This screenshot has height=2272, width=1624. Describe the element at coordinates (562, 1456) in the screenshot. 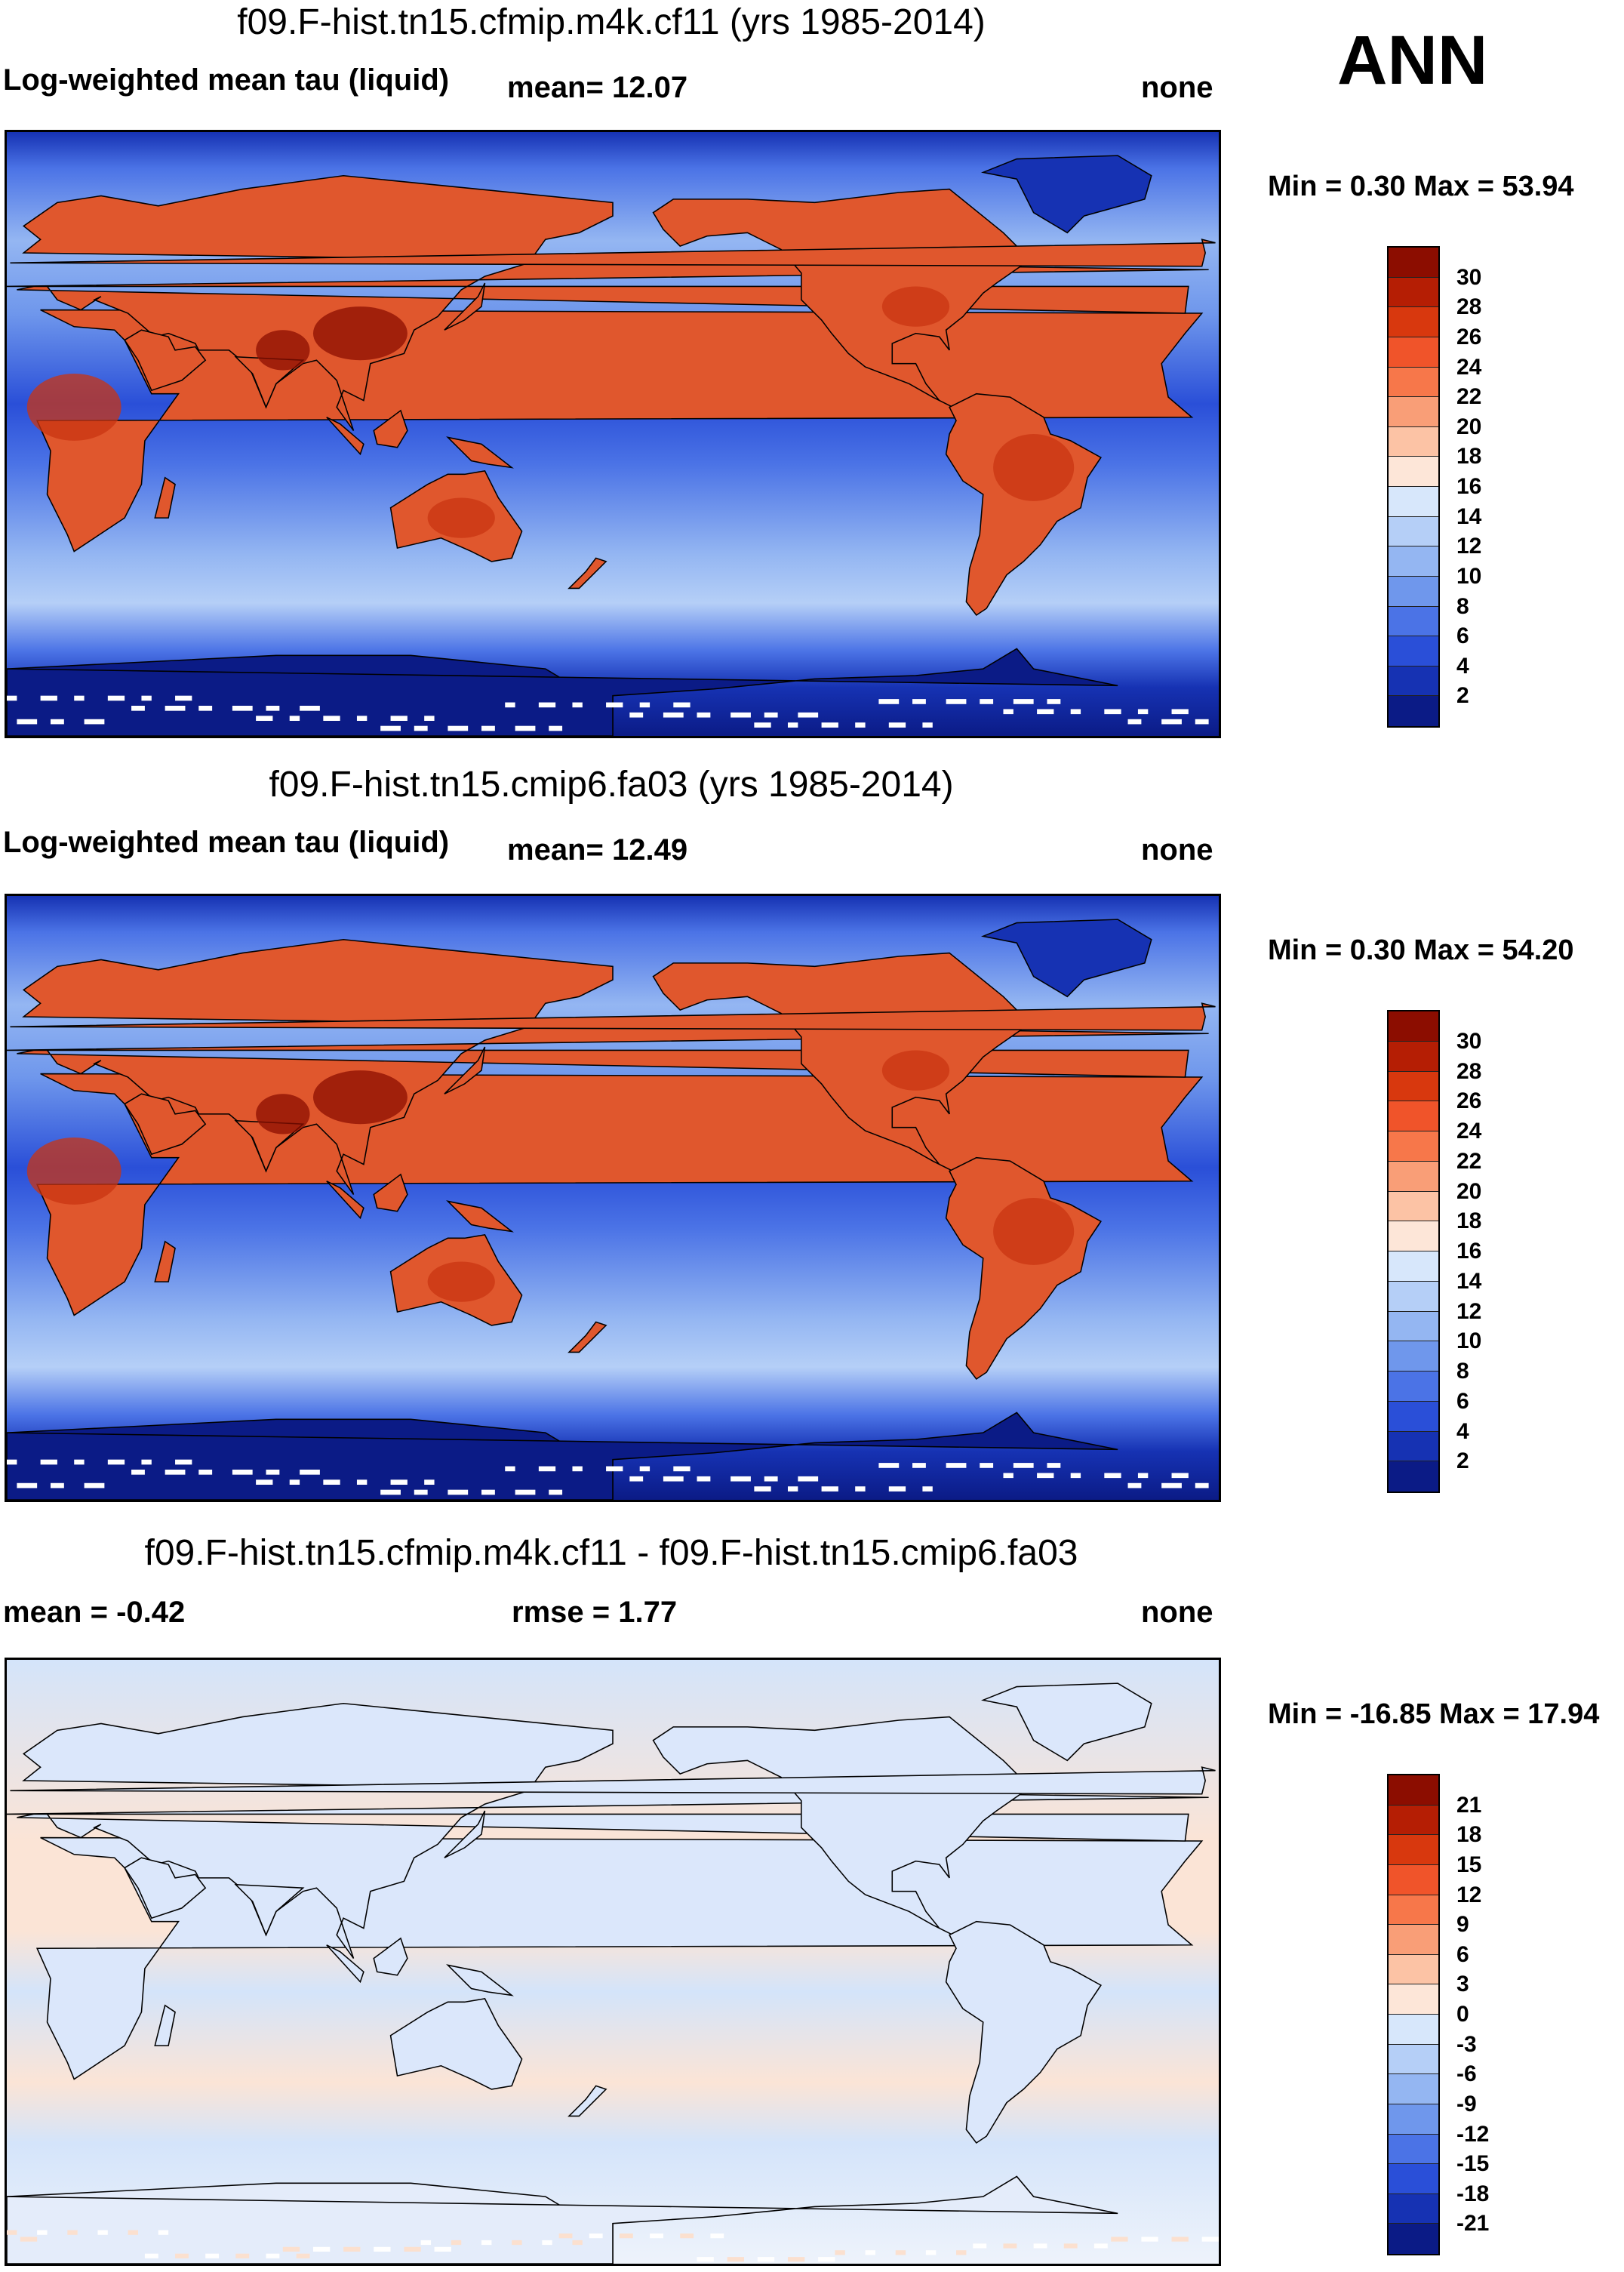

I see `coastline-antarctica2` at that location.